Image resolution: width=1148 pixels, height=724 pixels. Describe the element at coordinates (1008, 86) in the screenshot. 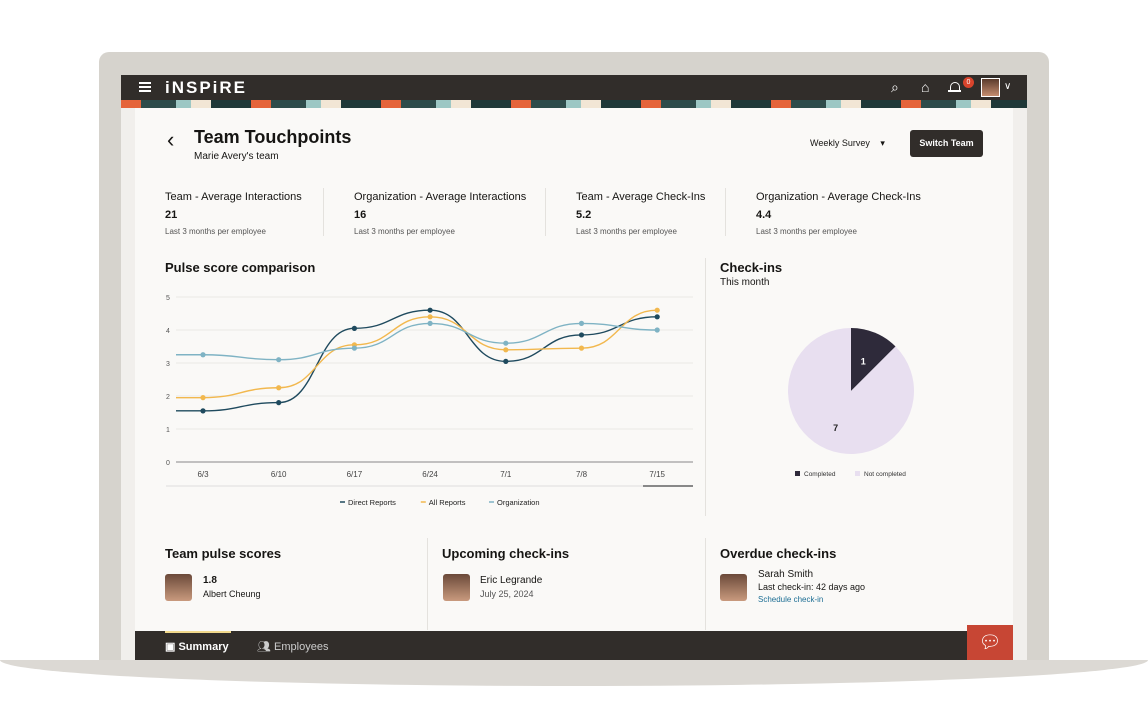

I see `chevron-down-icon: ∨` at that location.